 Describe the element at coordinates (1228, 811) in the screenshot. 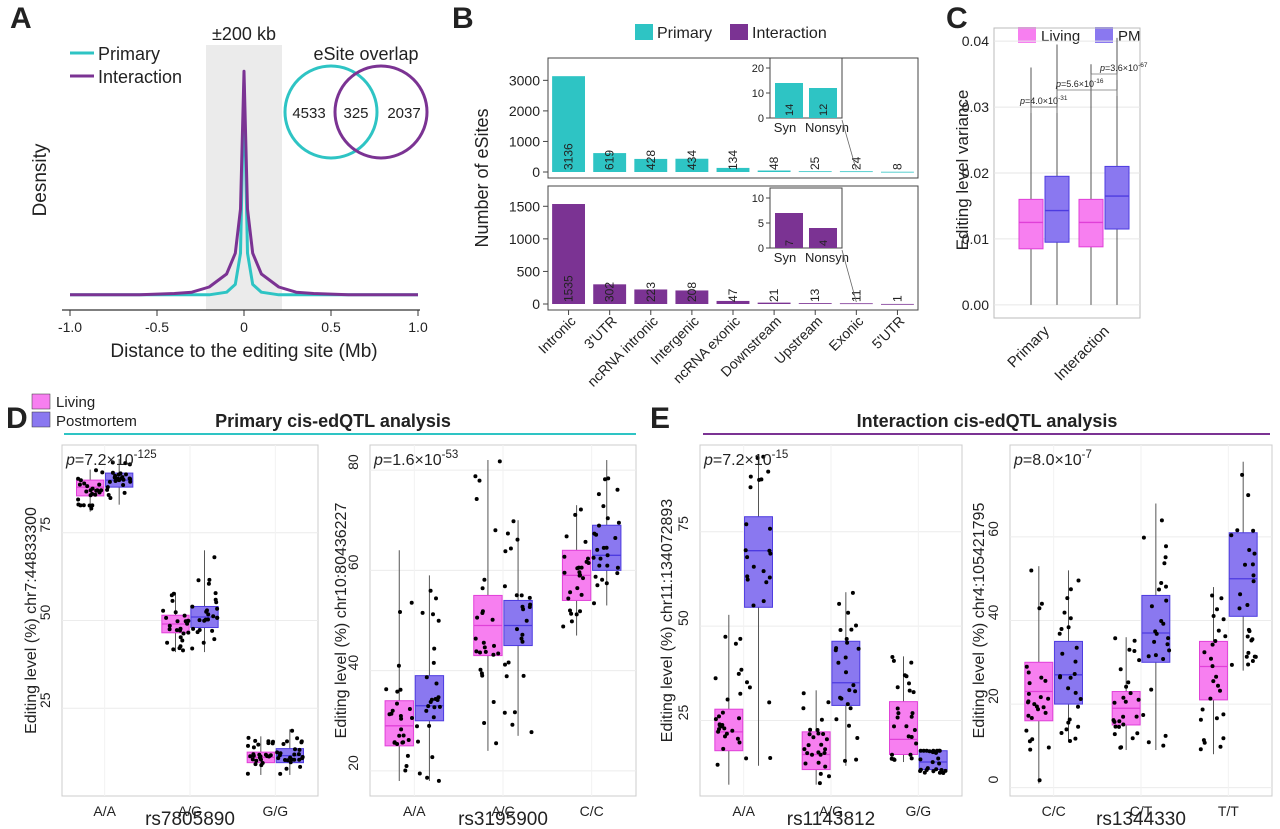

I see `x-category-label: T/T` at that location.